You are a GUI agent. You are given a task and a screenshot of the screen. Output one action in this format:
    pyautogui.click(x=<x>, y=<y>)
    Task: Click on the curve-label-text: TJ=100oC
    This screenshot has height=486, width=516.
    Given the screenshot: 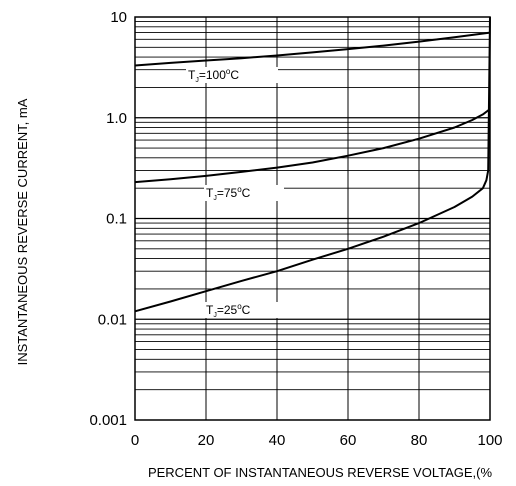 What is the action you would take?
    pyautogui.click(x=213, y=75)
    